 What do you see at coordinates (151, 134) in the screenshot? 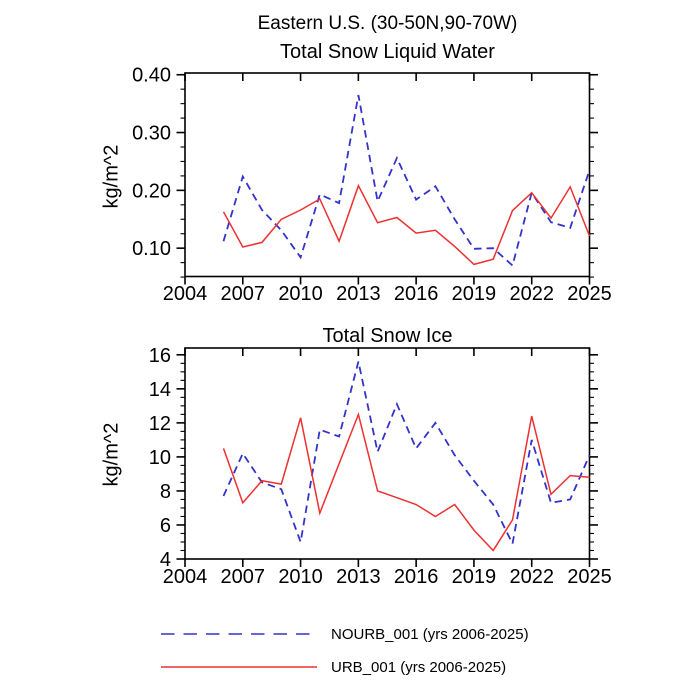
I see `y-tick-label: 0.30` at bounding box center [151, 134].